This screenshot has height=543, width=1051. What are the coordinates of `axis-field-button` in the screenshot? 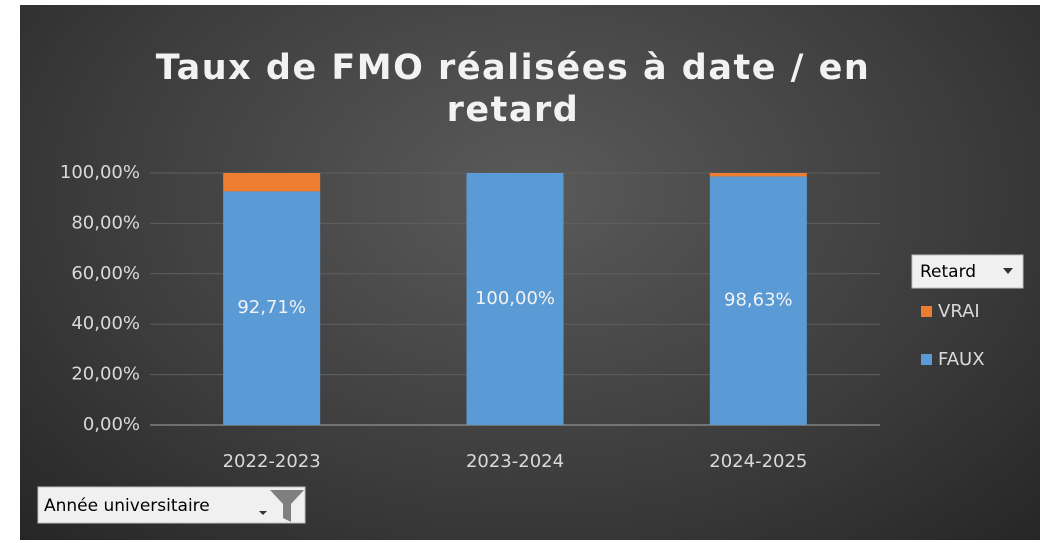 It's located at (171, 505).